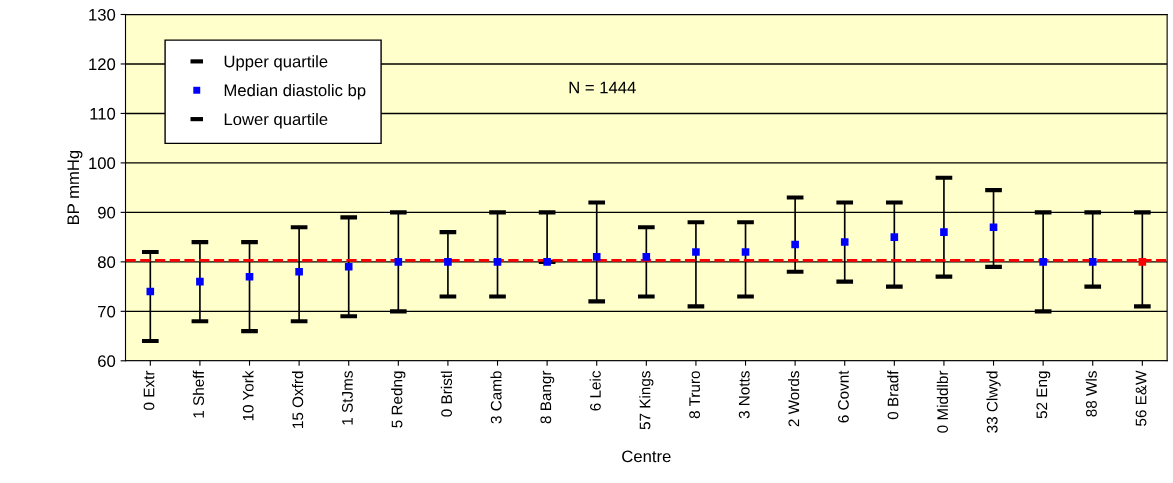 This screenshot has height=483, width=1173. What do you see at coordinates (102, 14) in the screenshot?
I see `y-tick-label: 130` at bounding box center [102, 14].